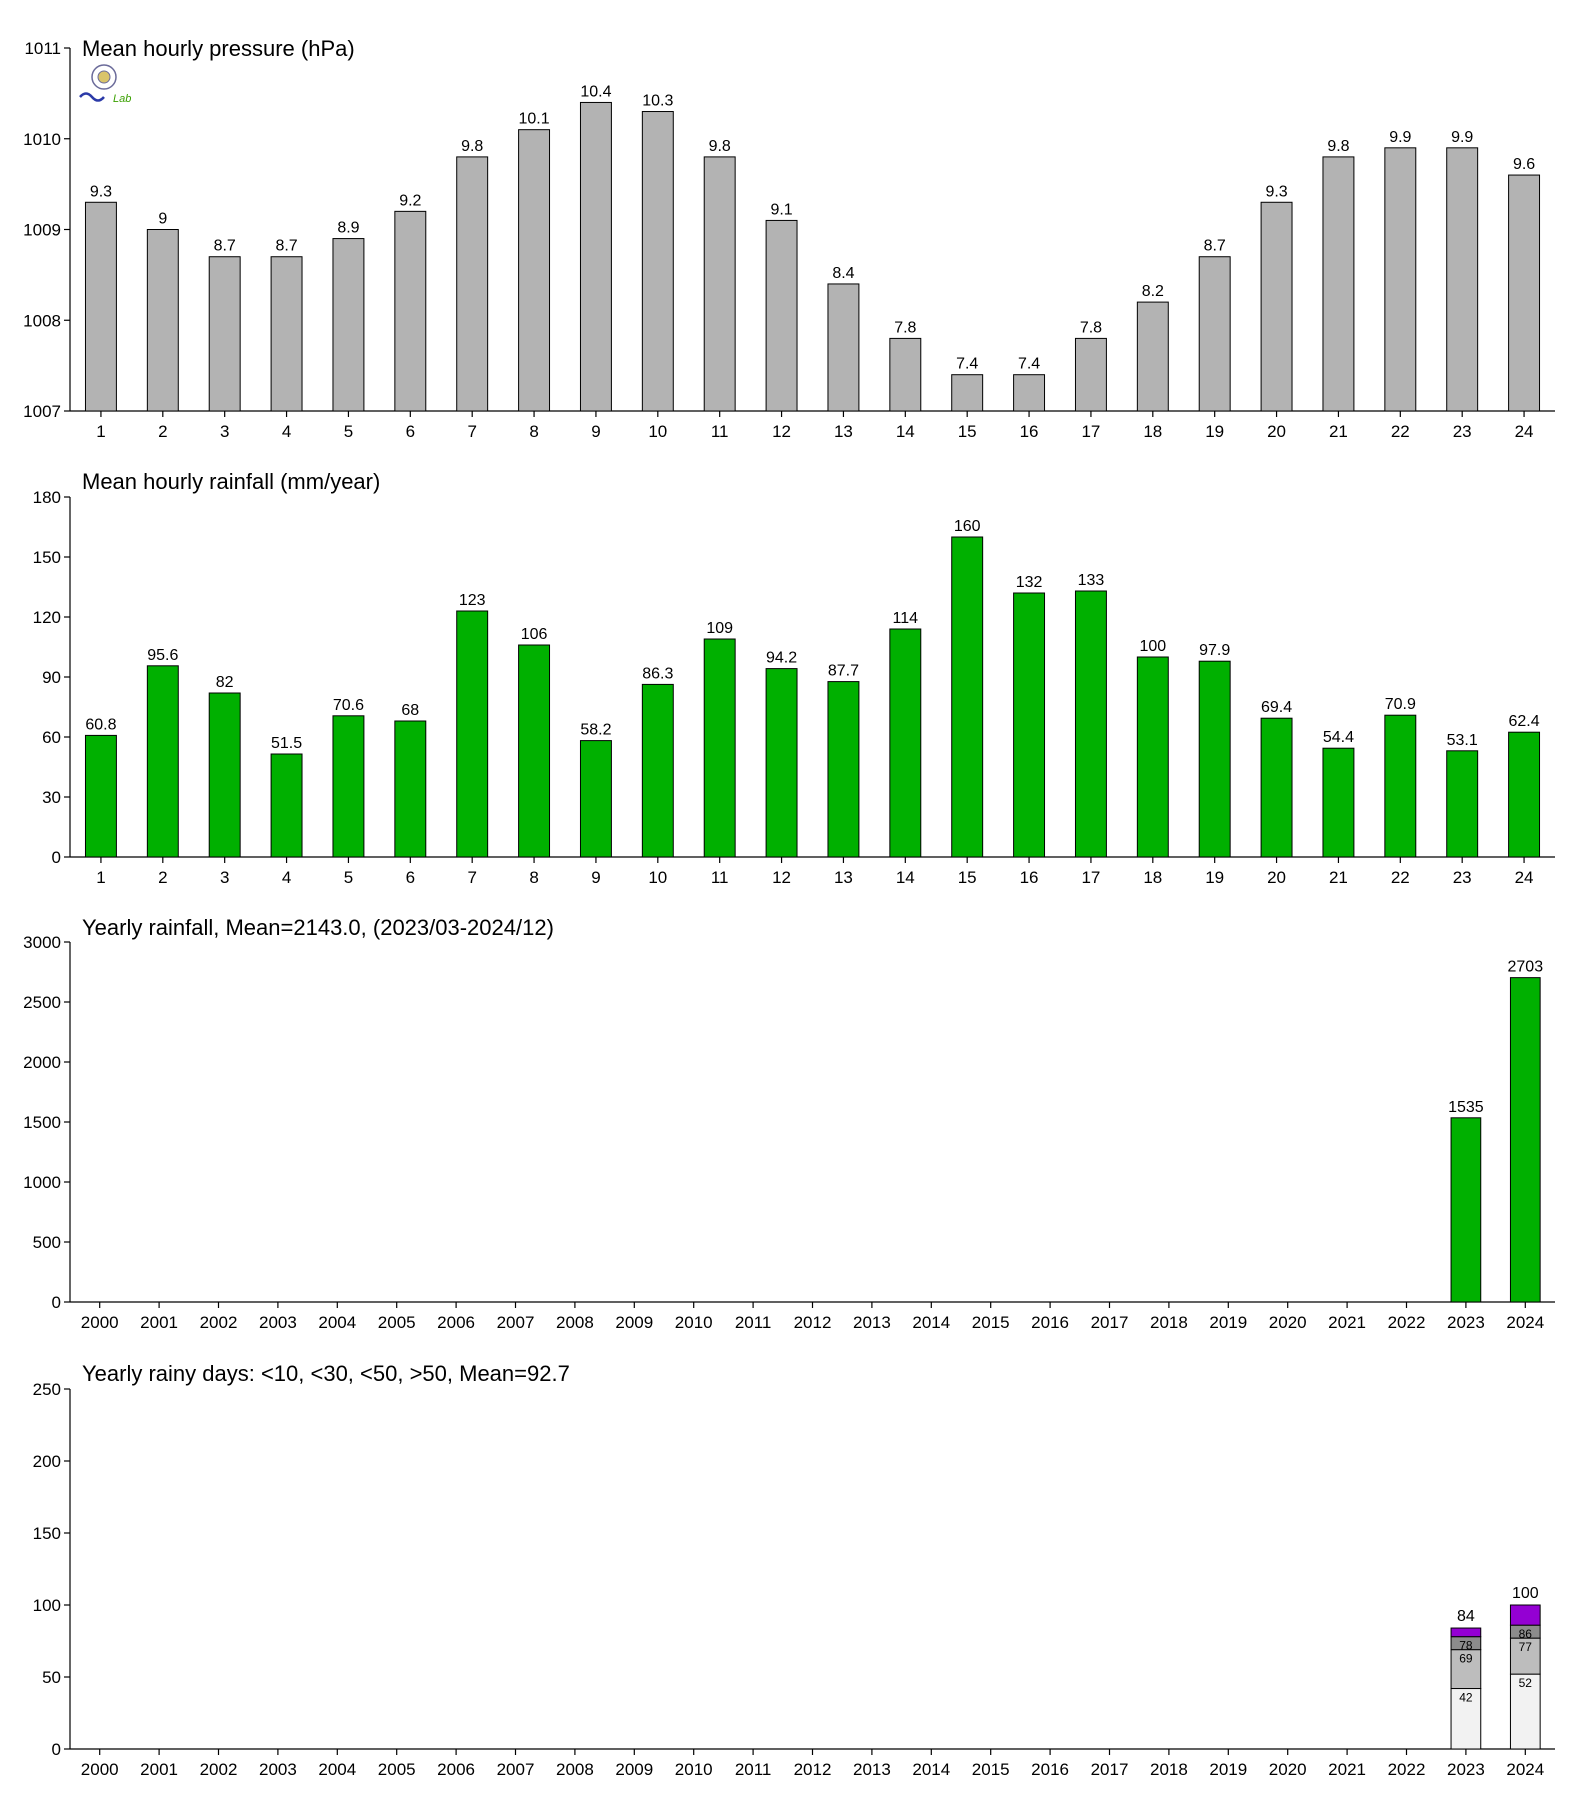 The width and height of the screenshot is (1580, 1805). What do you see at coordinates (410, 200) in the screenshot?
I see `bar-value-label: 9.2` at bounding box center [410, 200].